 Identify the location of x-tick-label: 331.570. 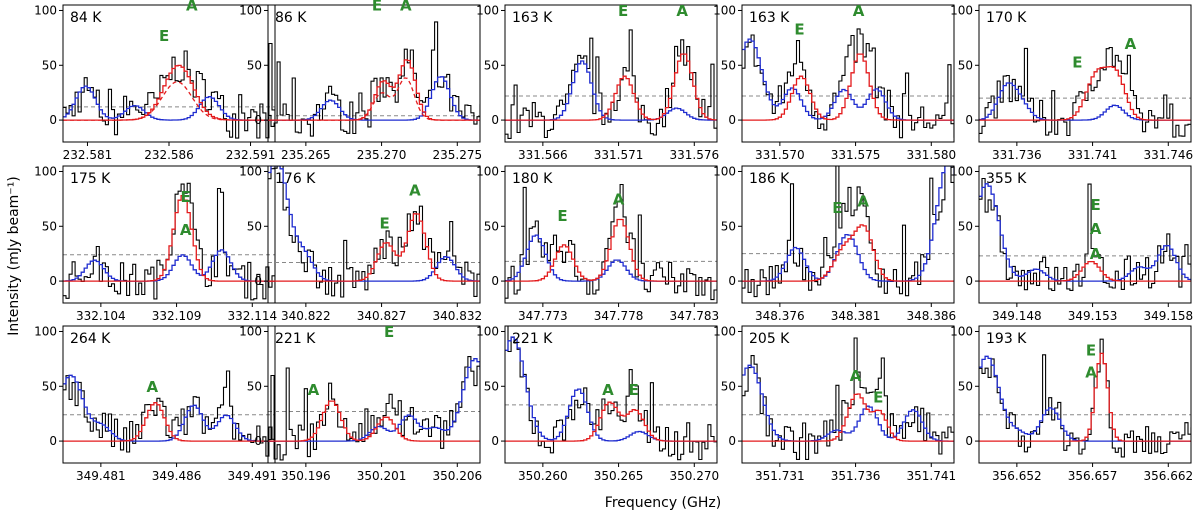
(780, 155).